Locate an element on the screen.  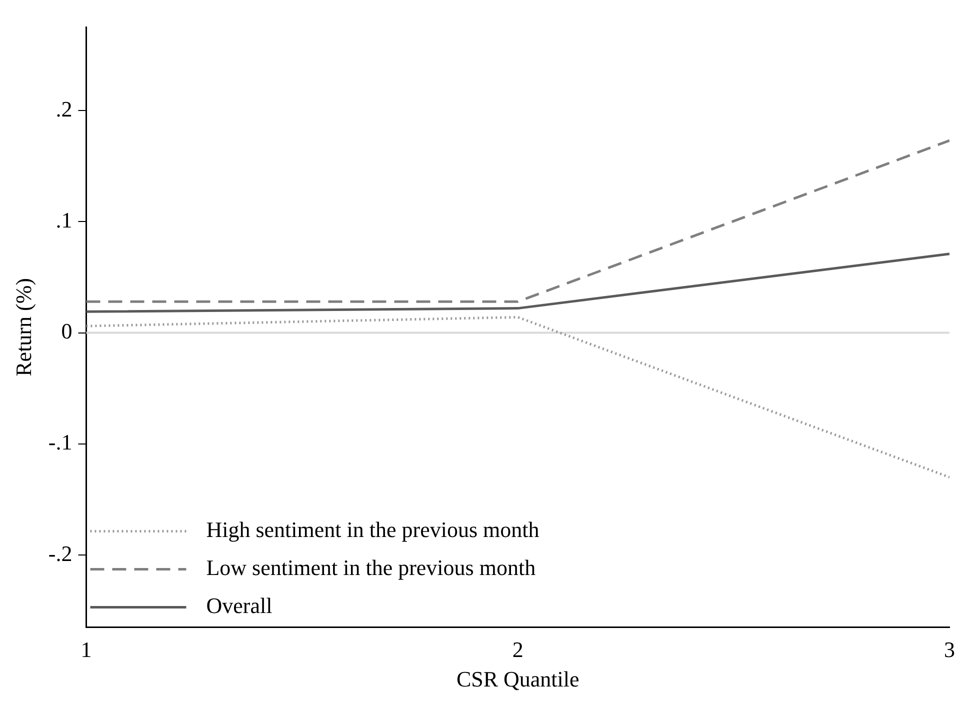
y-tick-label: -.1 is located at coordinates (60, 442).